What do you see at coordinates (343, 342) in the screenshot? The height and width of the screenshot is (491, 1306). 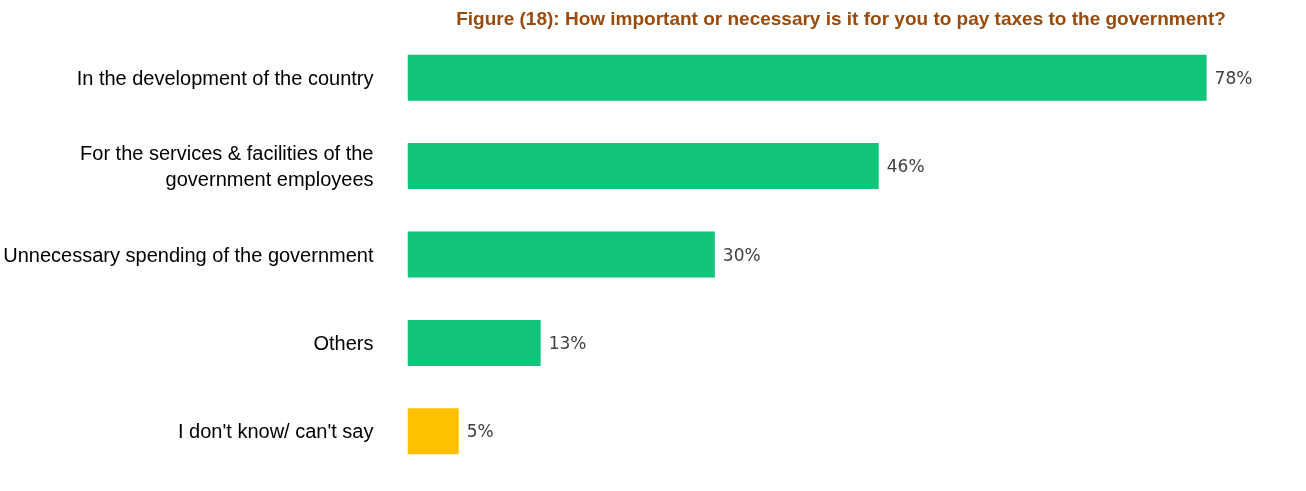 I see `y-tick-label: Others` at bounding box center [343, 342].